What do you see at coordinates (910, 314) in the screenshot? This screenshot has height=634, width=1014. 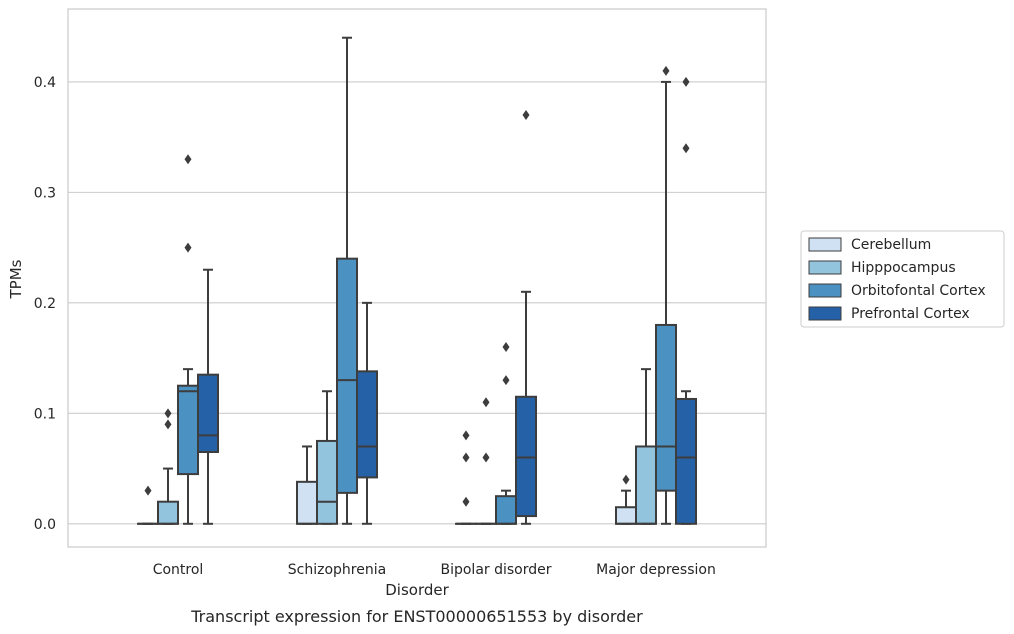 I see `legend-label: Prefrontal Cortex` at bounding box center [910, 314].